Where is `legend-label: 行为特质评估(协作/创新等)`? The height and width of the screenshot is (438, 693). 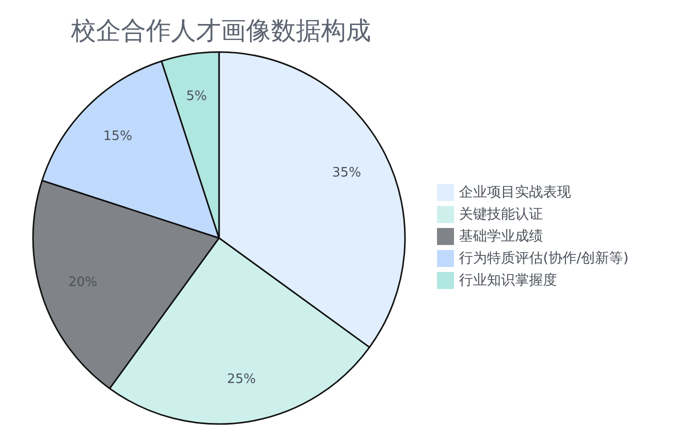
legend-label: 行为特质评估(协作/创新等) is located at coordinates (544, 258).